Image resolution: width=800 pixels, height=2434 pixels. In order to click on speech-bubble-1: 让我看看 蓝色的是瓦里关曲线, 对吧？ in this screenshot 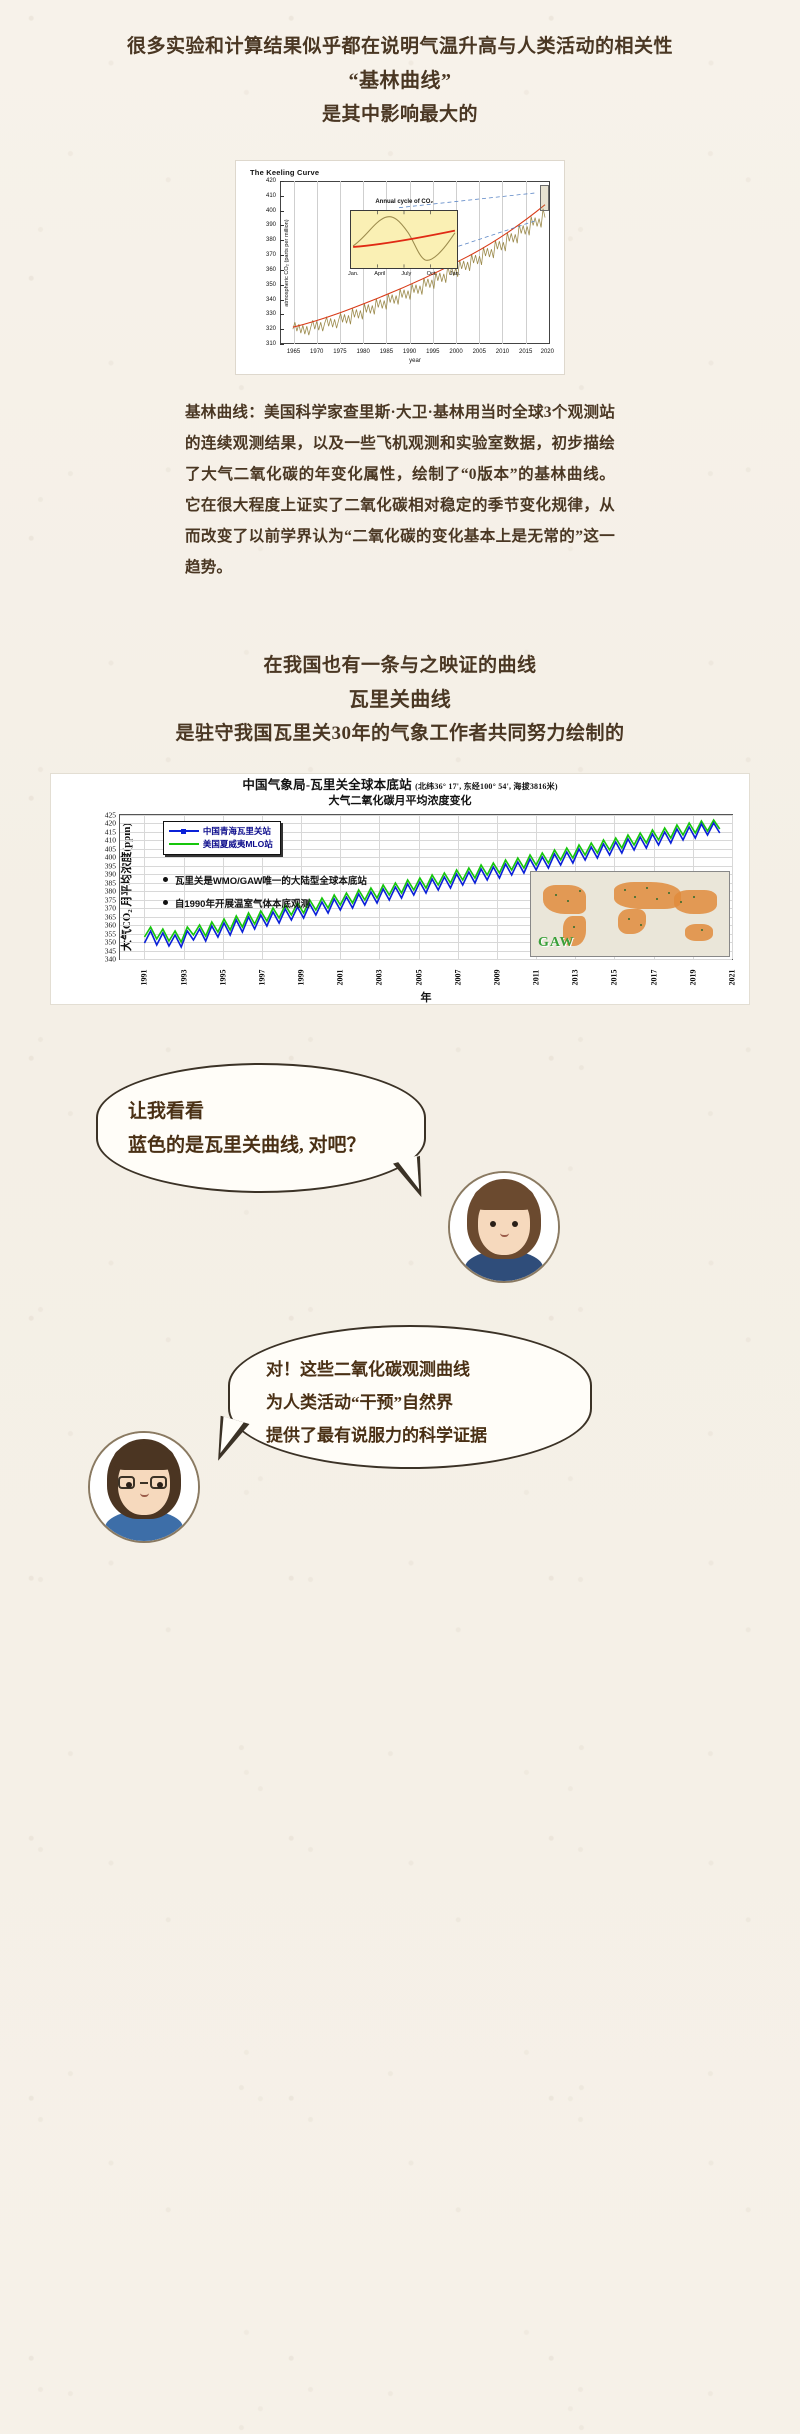, I will do `click(261, 1128)`.